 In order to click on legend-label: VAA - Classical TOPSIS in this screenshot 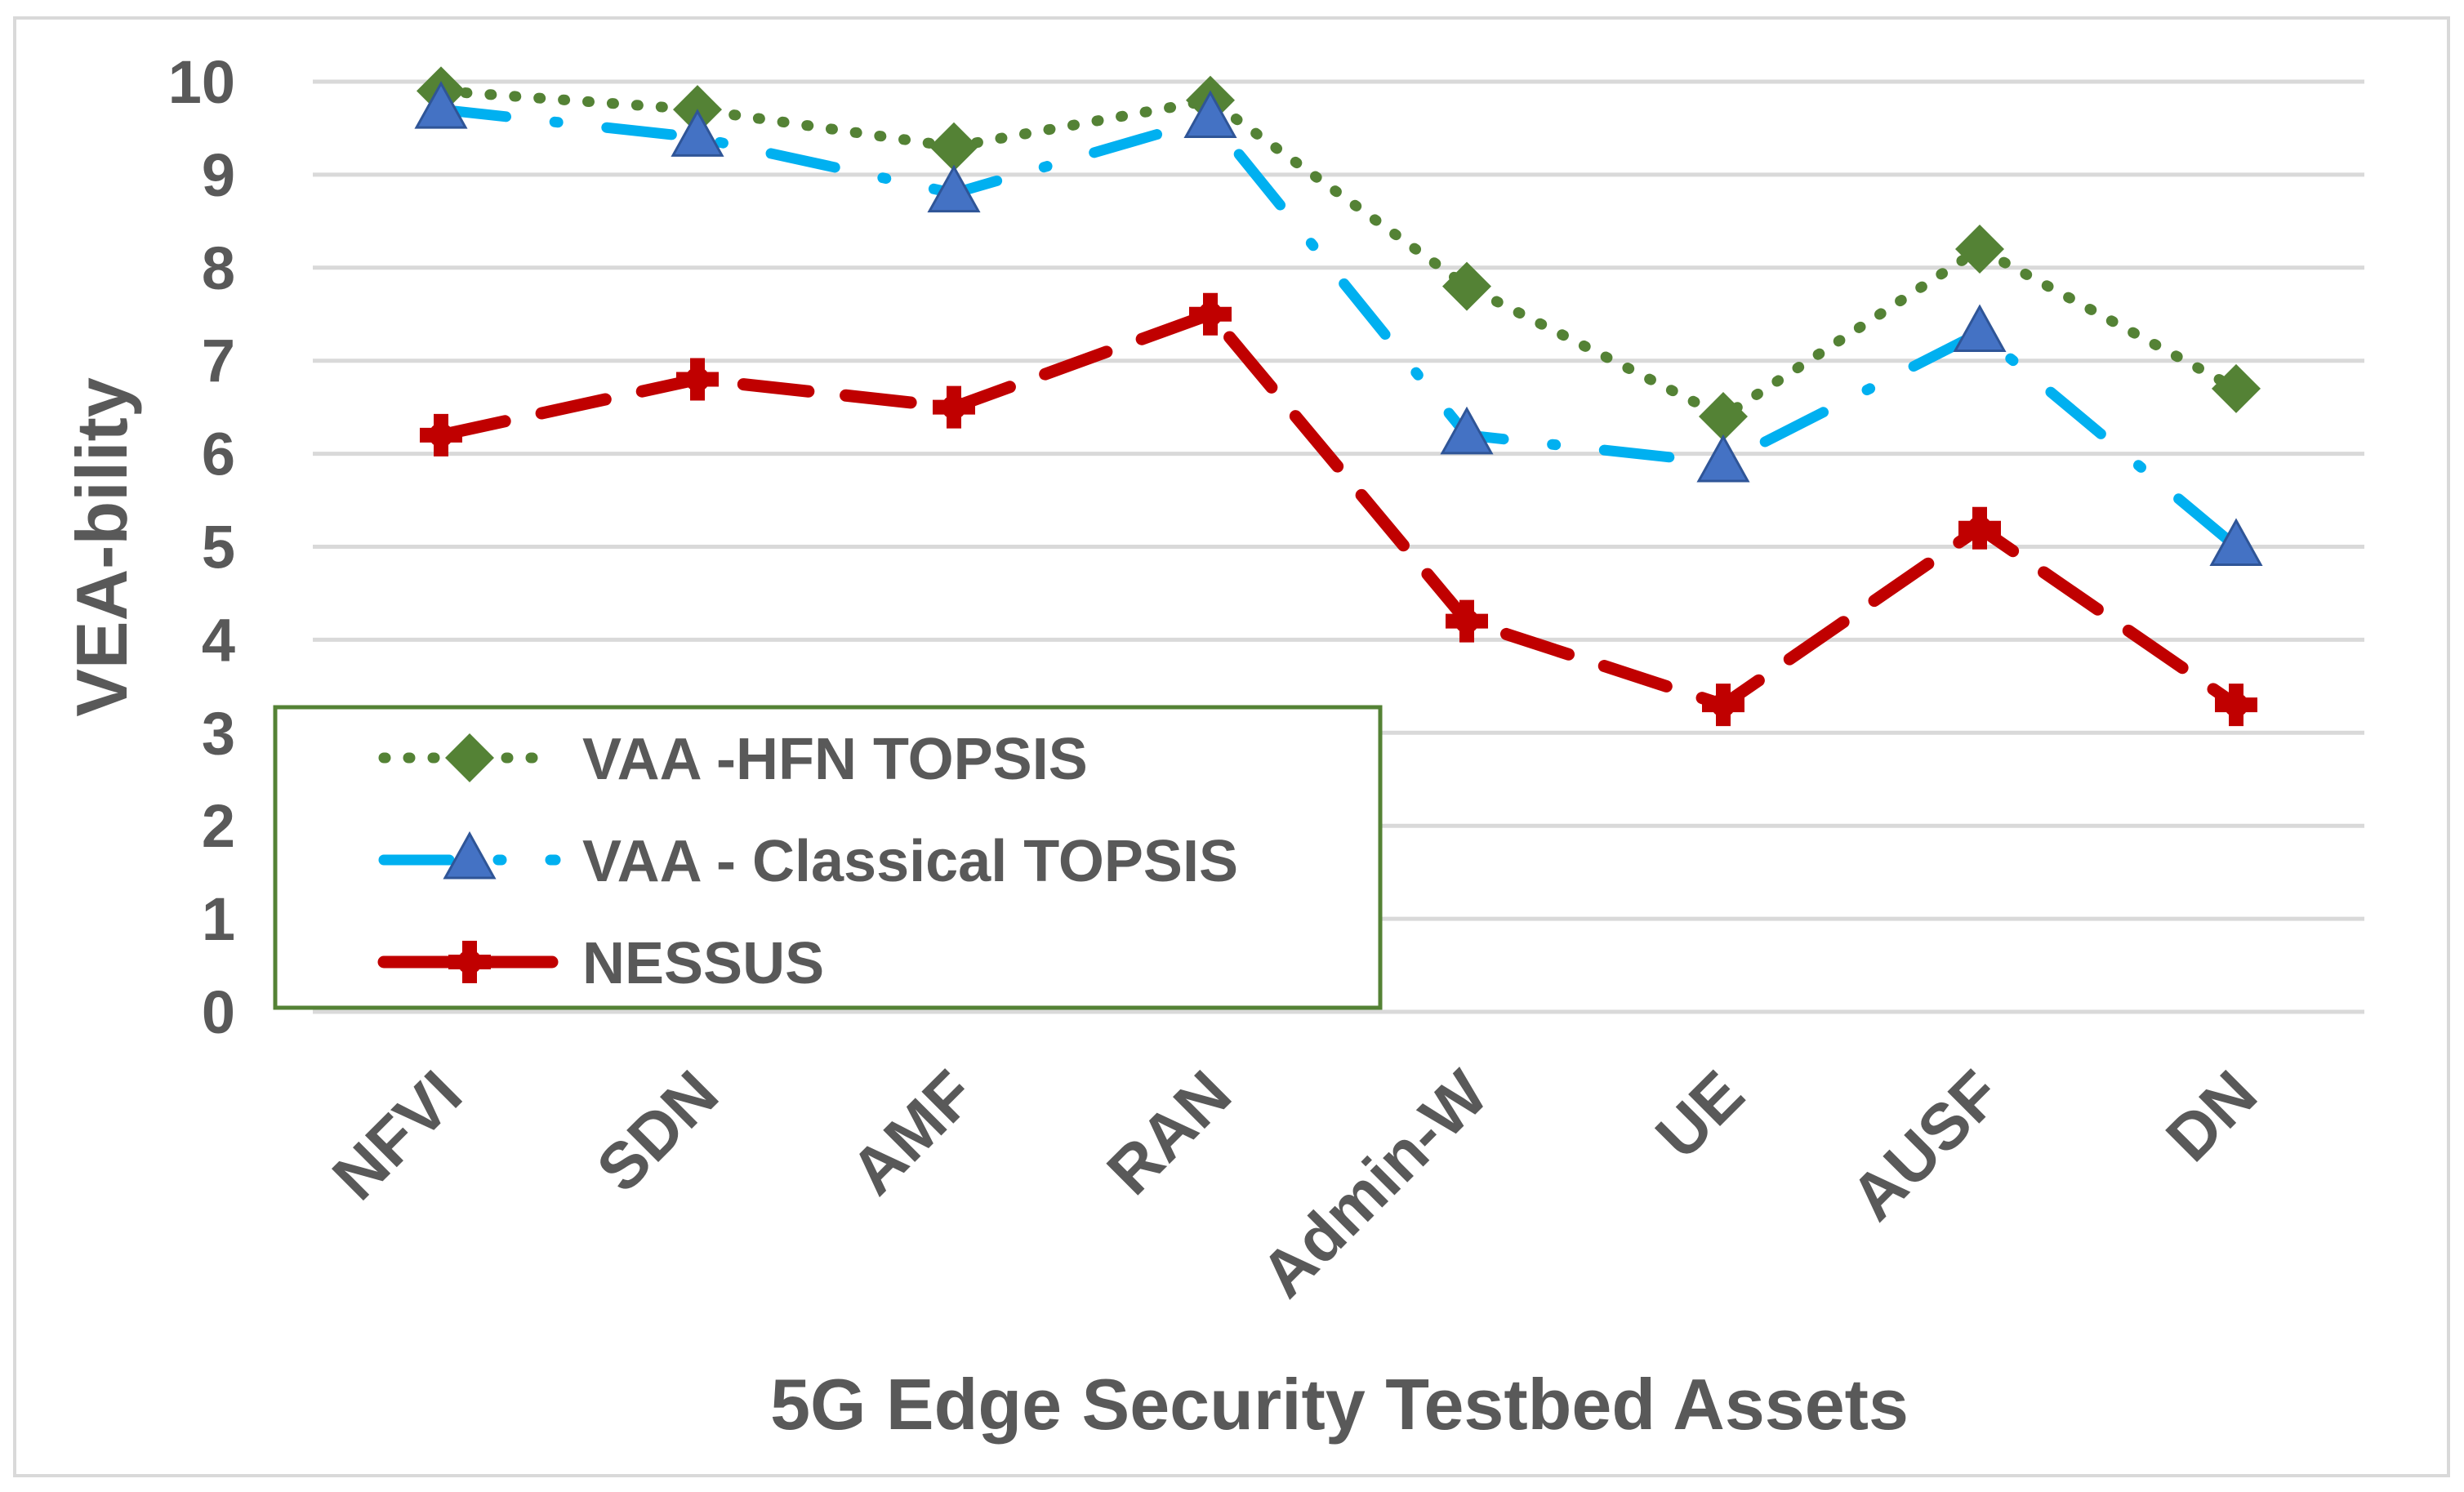, I will do `click(910, 861)`.